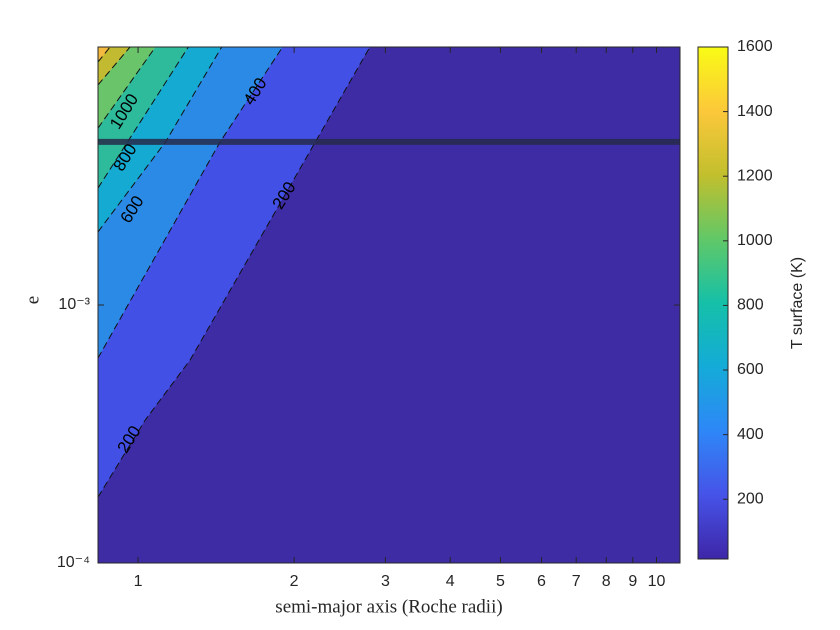 This screenshot has height=630, width=840. Describe the element at coordinates (755, 175) in the screenshot. I see `colorbar-tick-label: 1200` at that location.